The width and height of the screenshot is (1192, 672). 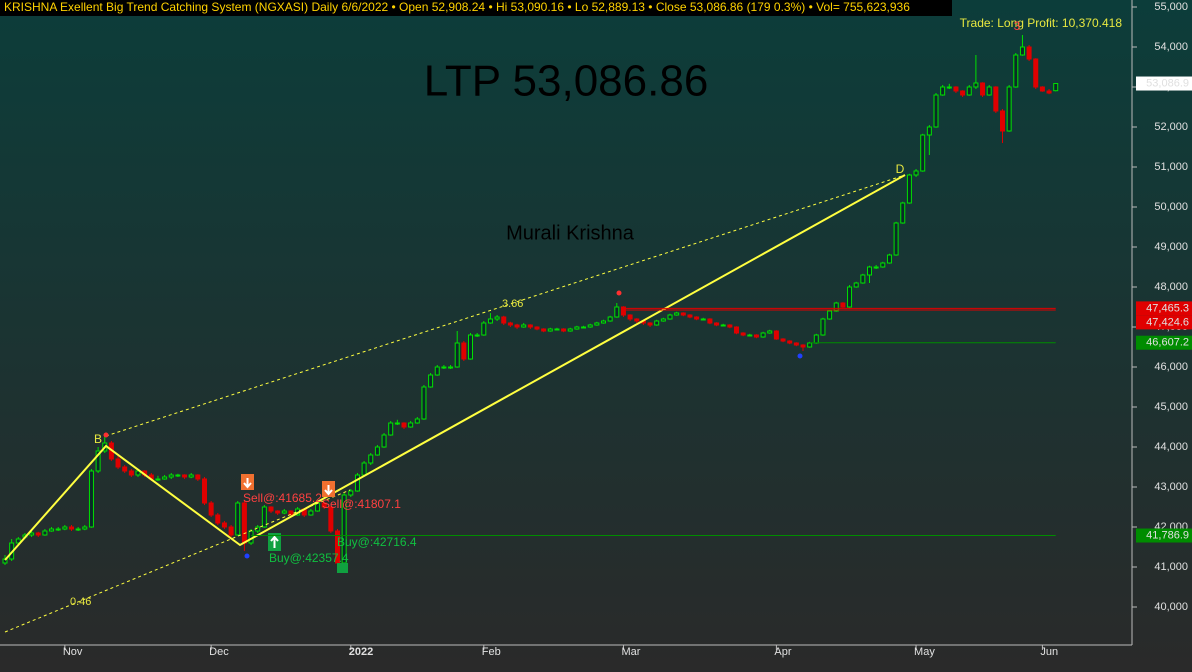 What do you see at coordinates (1171, 407) in the screenshot?
I see `y-tick-label: 45,000` at bounding box center [1171, 407].